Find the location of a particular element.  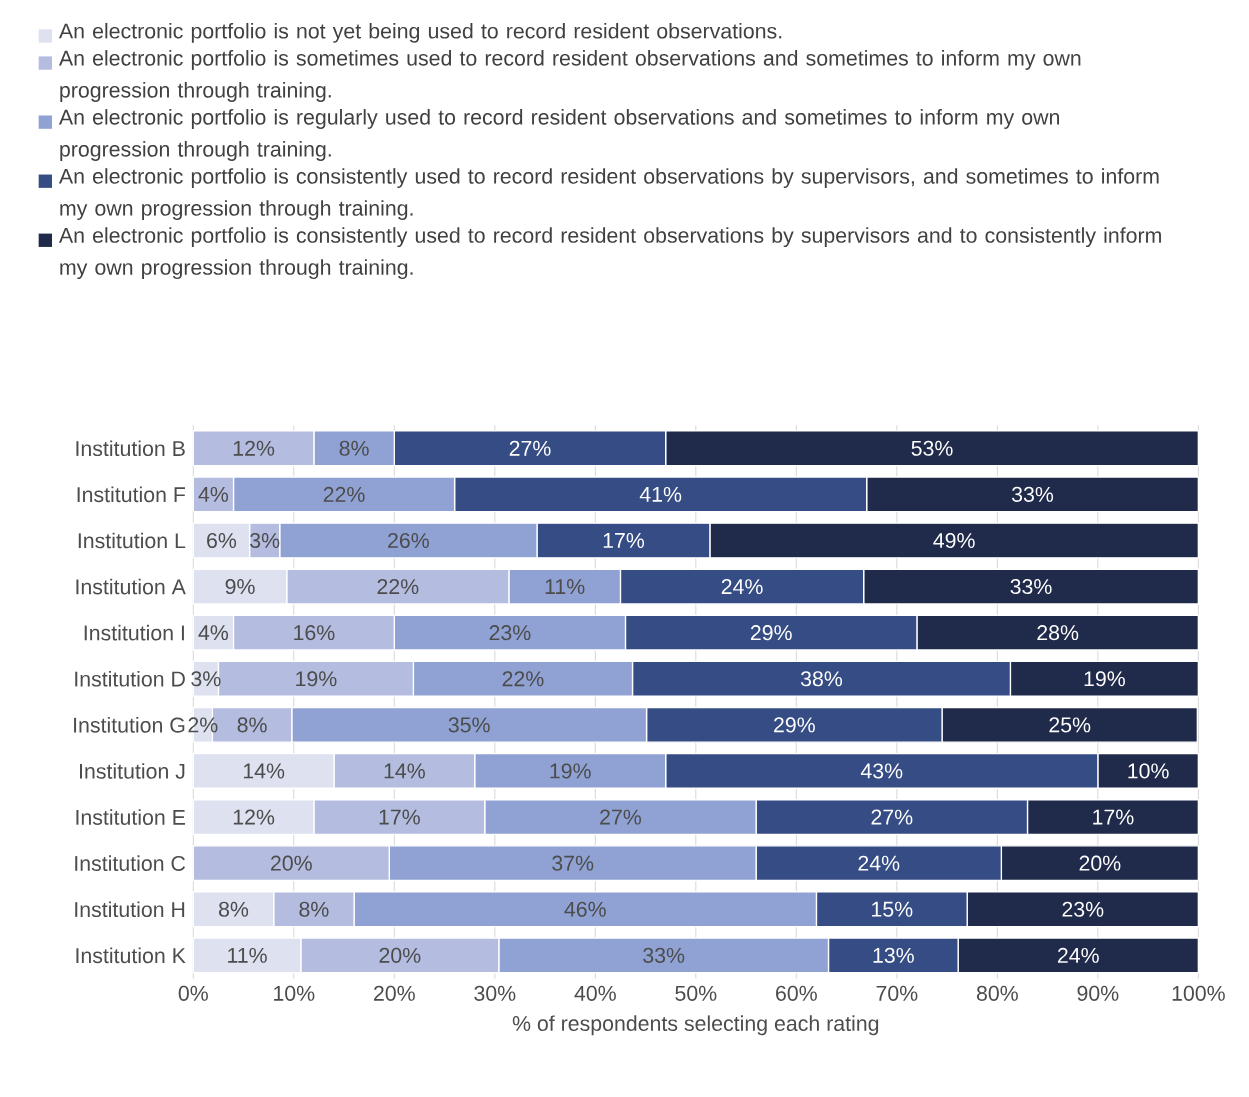

y-tick-label: Institution E is located at coordinates (130, 817).